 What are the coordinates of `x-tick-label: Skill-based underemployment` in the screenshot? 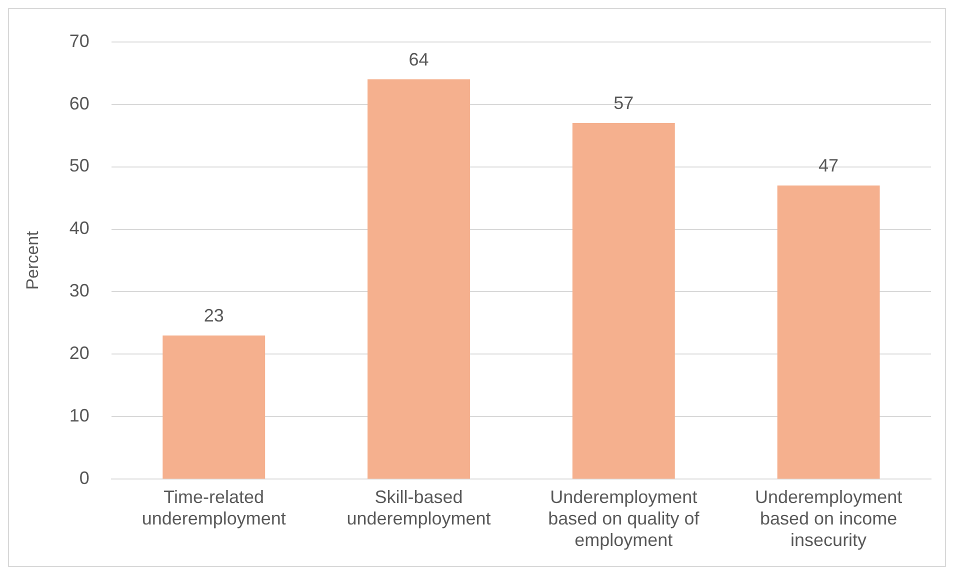 It's located at (418, 507).